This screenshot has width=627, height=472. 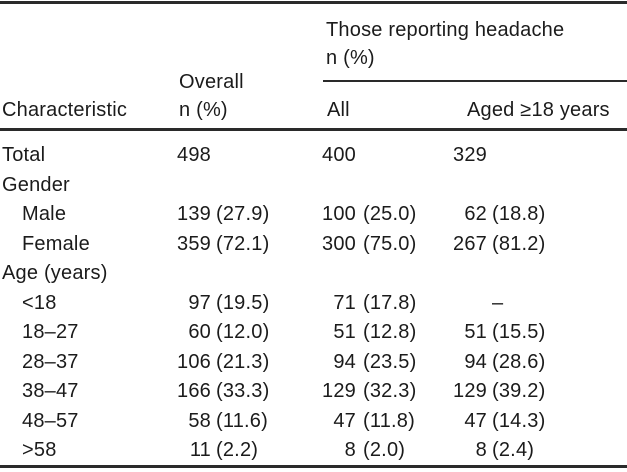 What do you see at coordinates (50, 391) in the screenshot?
I see `row-label: 38–47` at bounding box center [50, 391].